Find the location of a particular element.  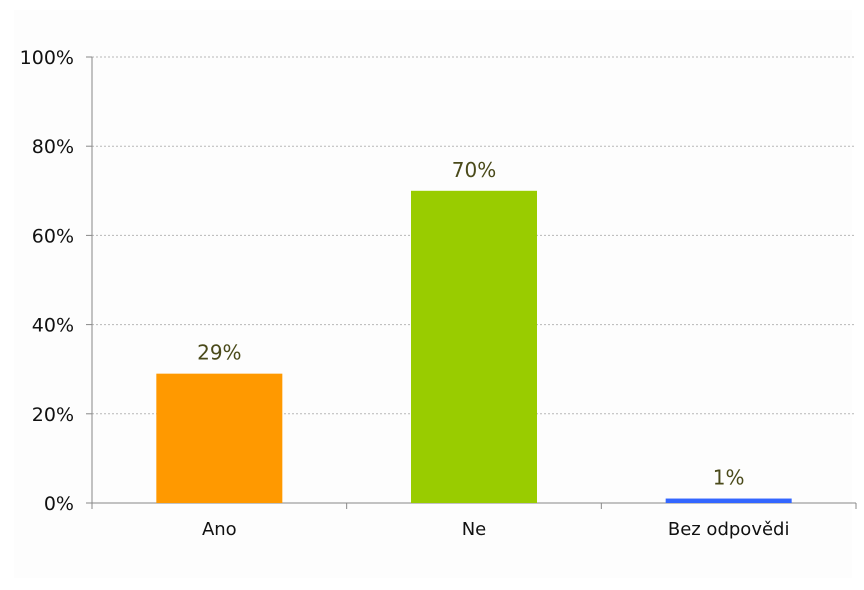

data-label: 1% is located at coordinates (729, 478).